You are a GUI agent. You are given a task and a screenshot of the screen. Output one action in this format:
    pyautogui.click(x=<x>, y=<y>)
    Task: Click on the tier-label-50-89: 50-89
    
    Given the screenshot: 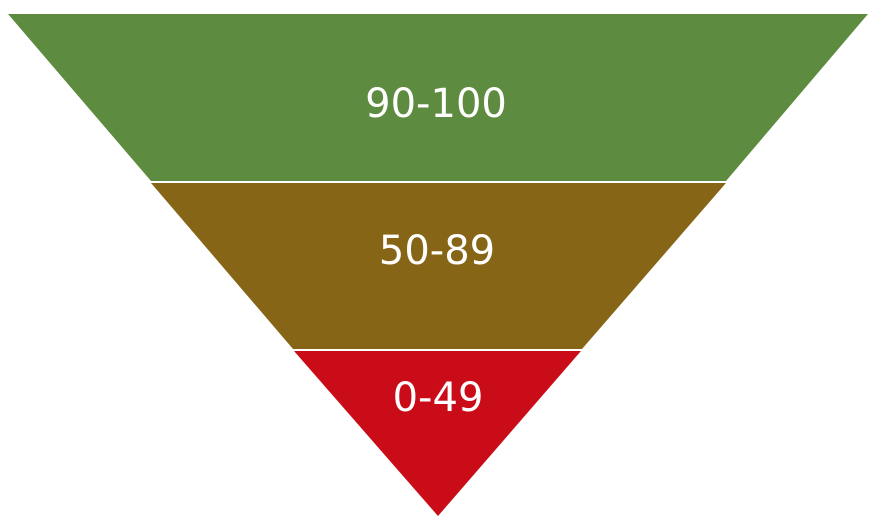 What is the action you would take?
    pyautogui.click(x=437, y=251)
    